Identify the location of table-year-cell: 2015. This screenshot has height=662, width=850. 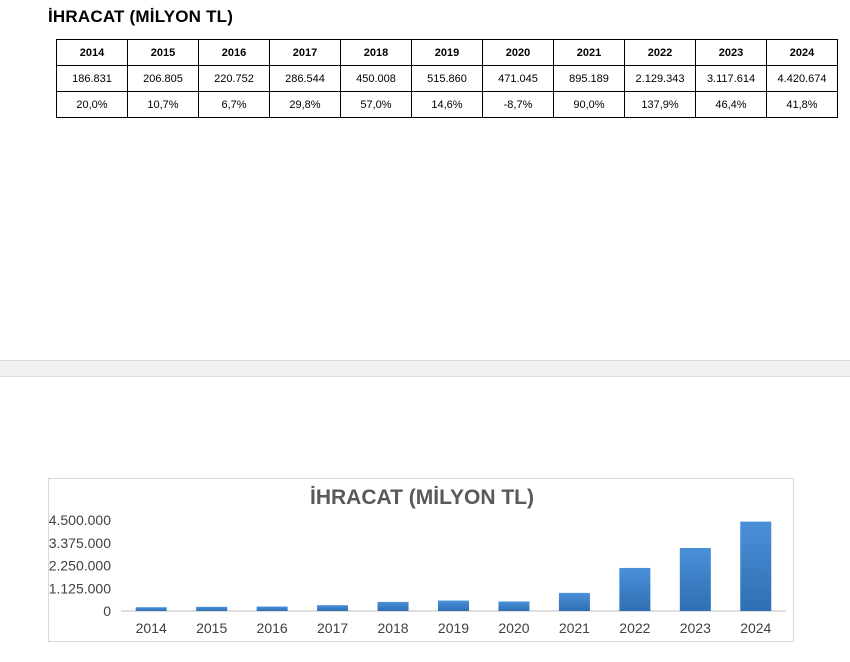
(163, 52).